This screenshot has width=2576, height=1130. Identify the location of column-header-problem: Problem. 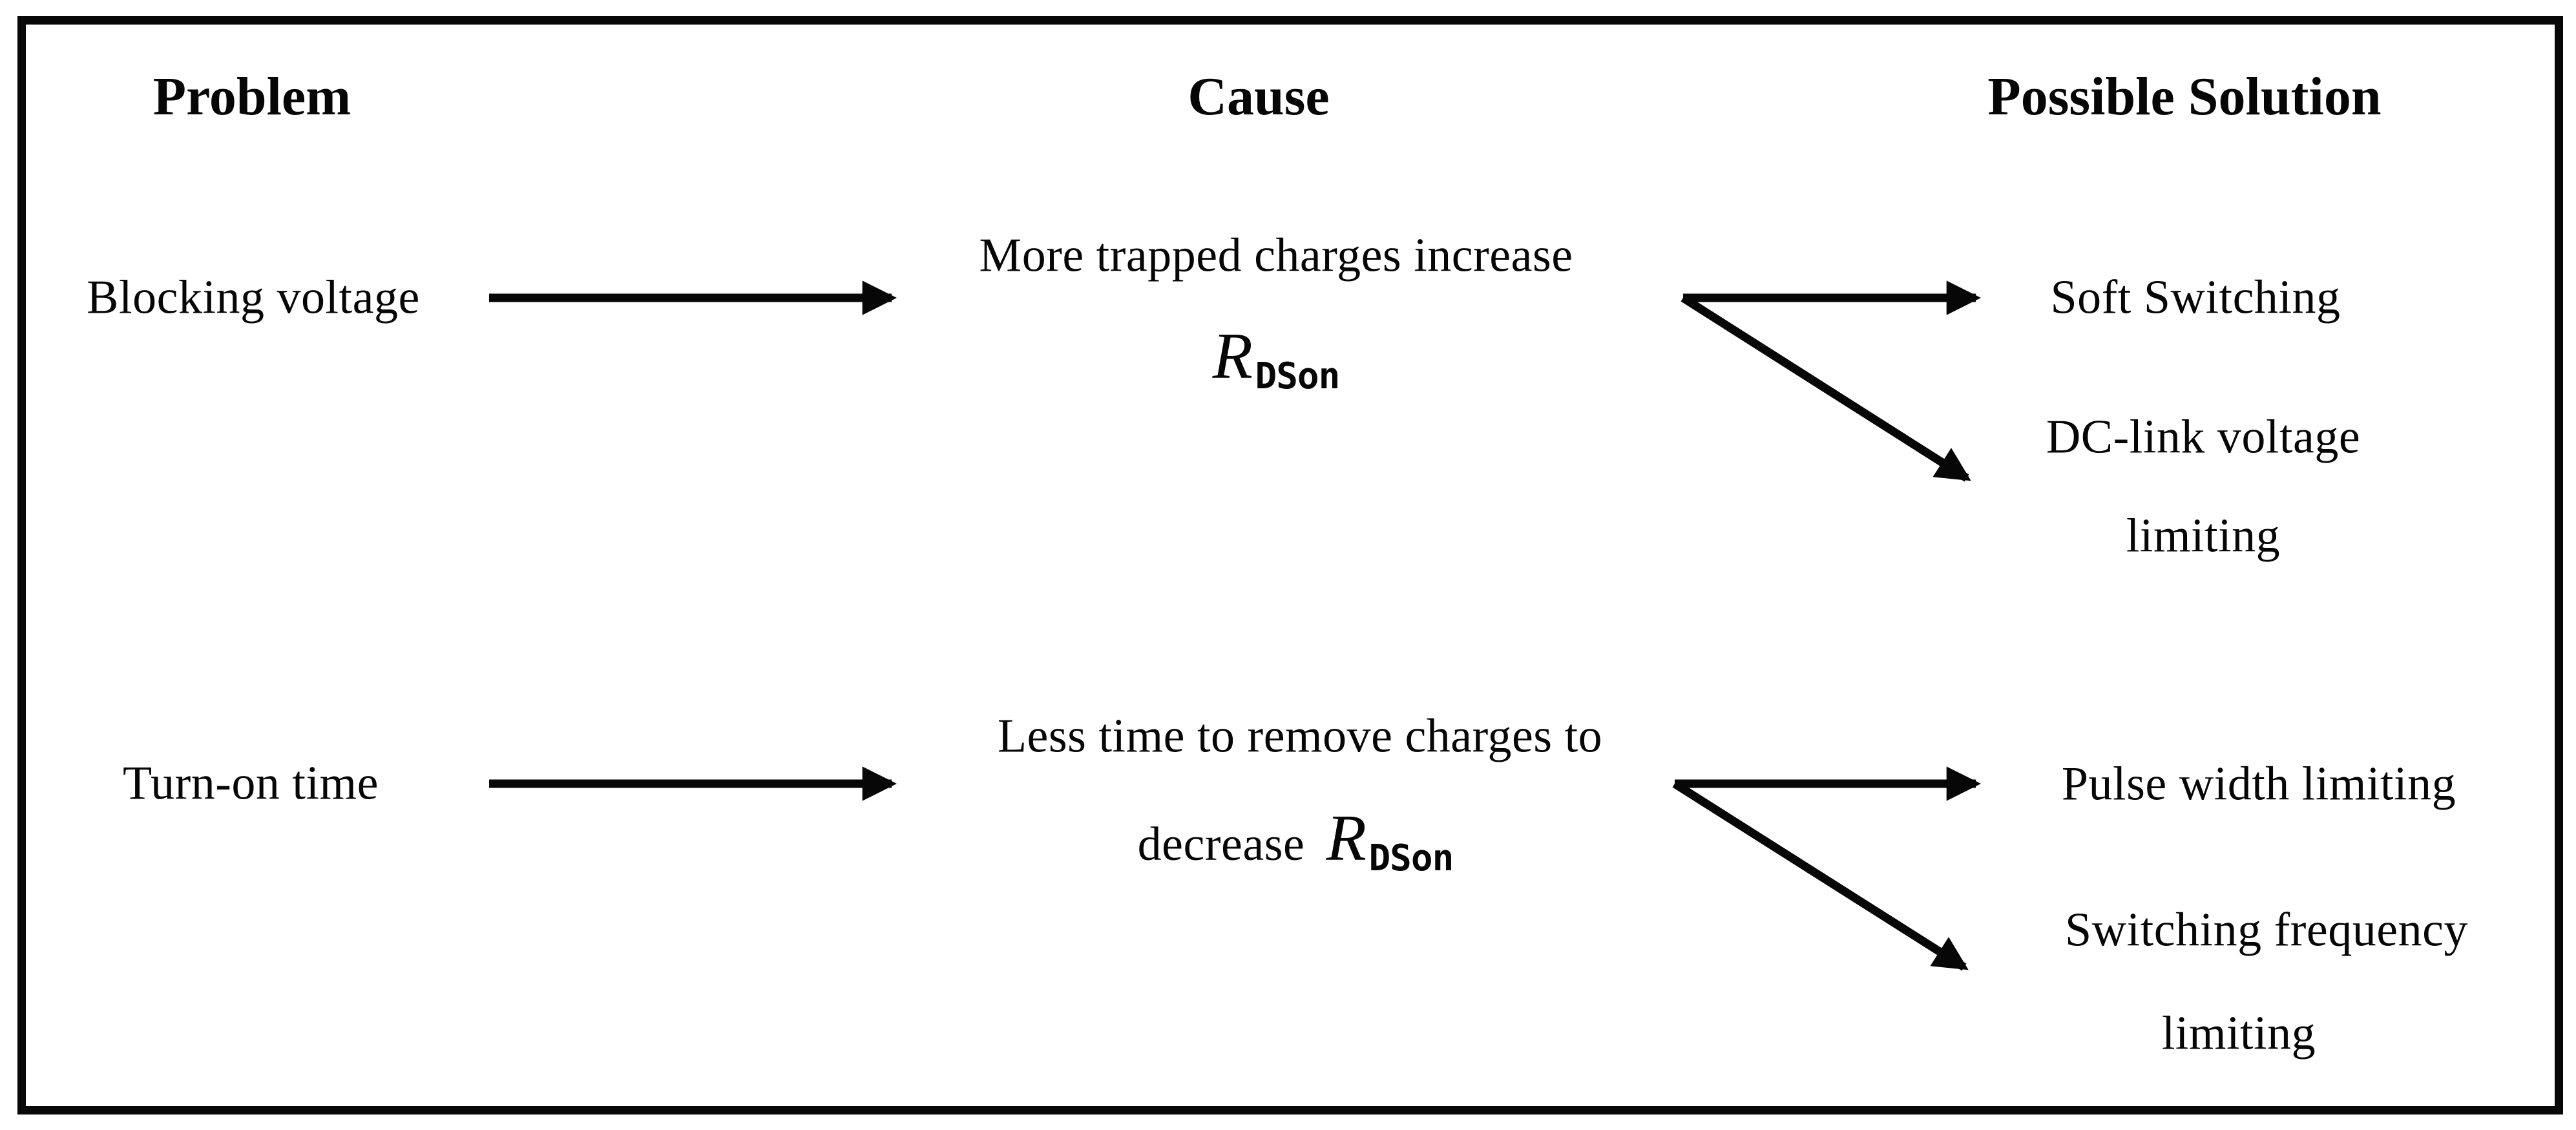
(251, 96).